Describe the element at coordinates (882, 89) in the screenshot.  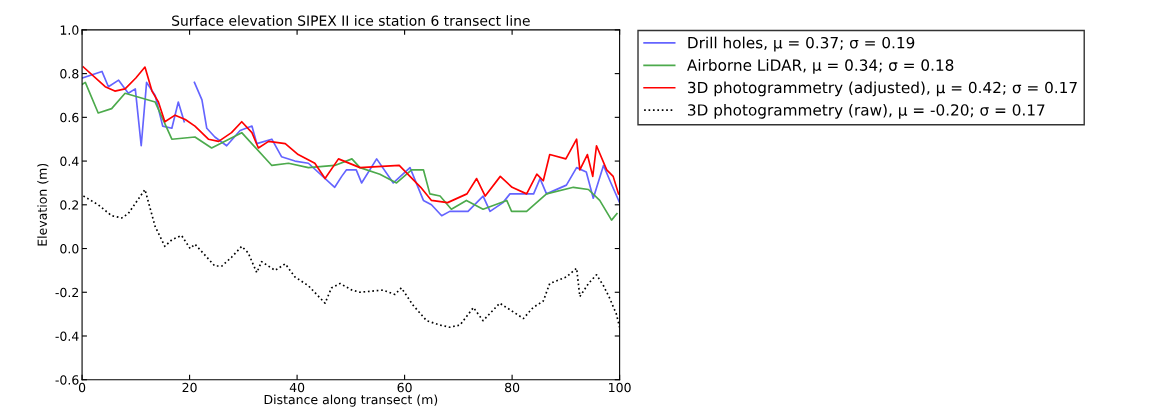
I see `legend-label: 3D photogrammetry (adjusted), μ = 0.42; σ = 0.17` at that location.